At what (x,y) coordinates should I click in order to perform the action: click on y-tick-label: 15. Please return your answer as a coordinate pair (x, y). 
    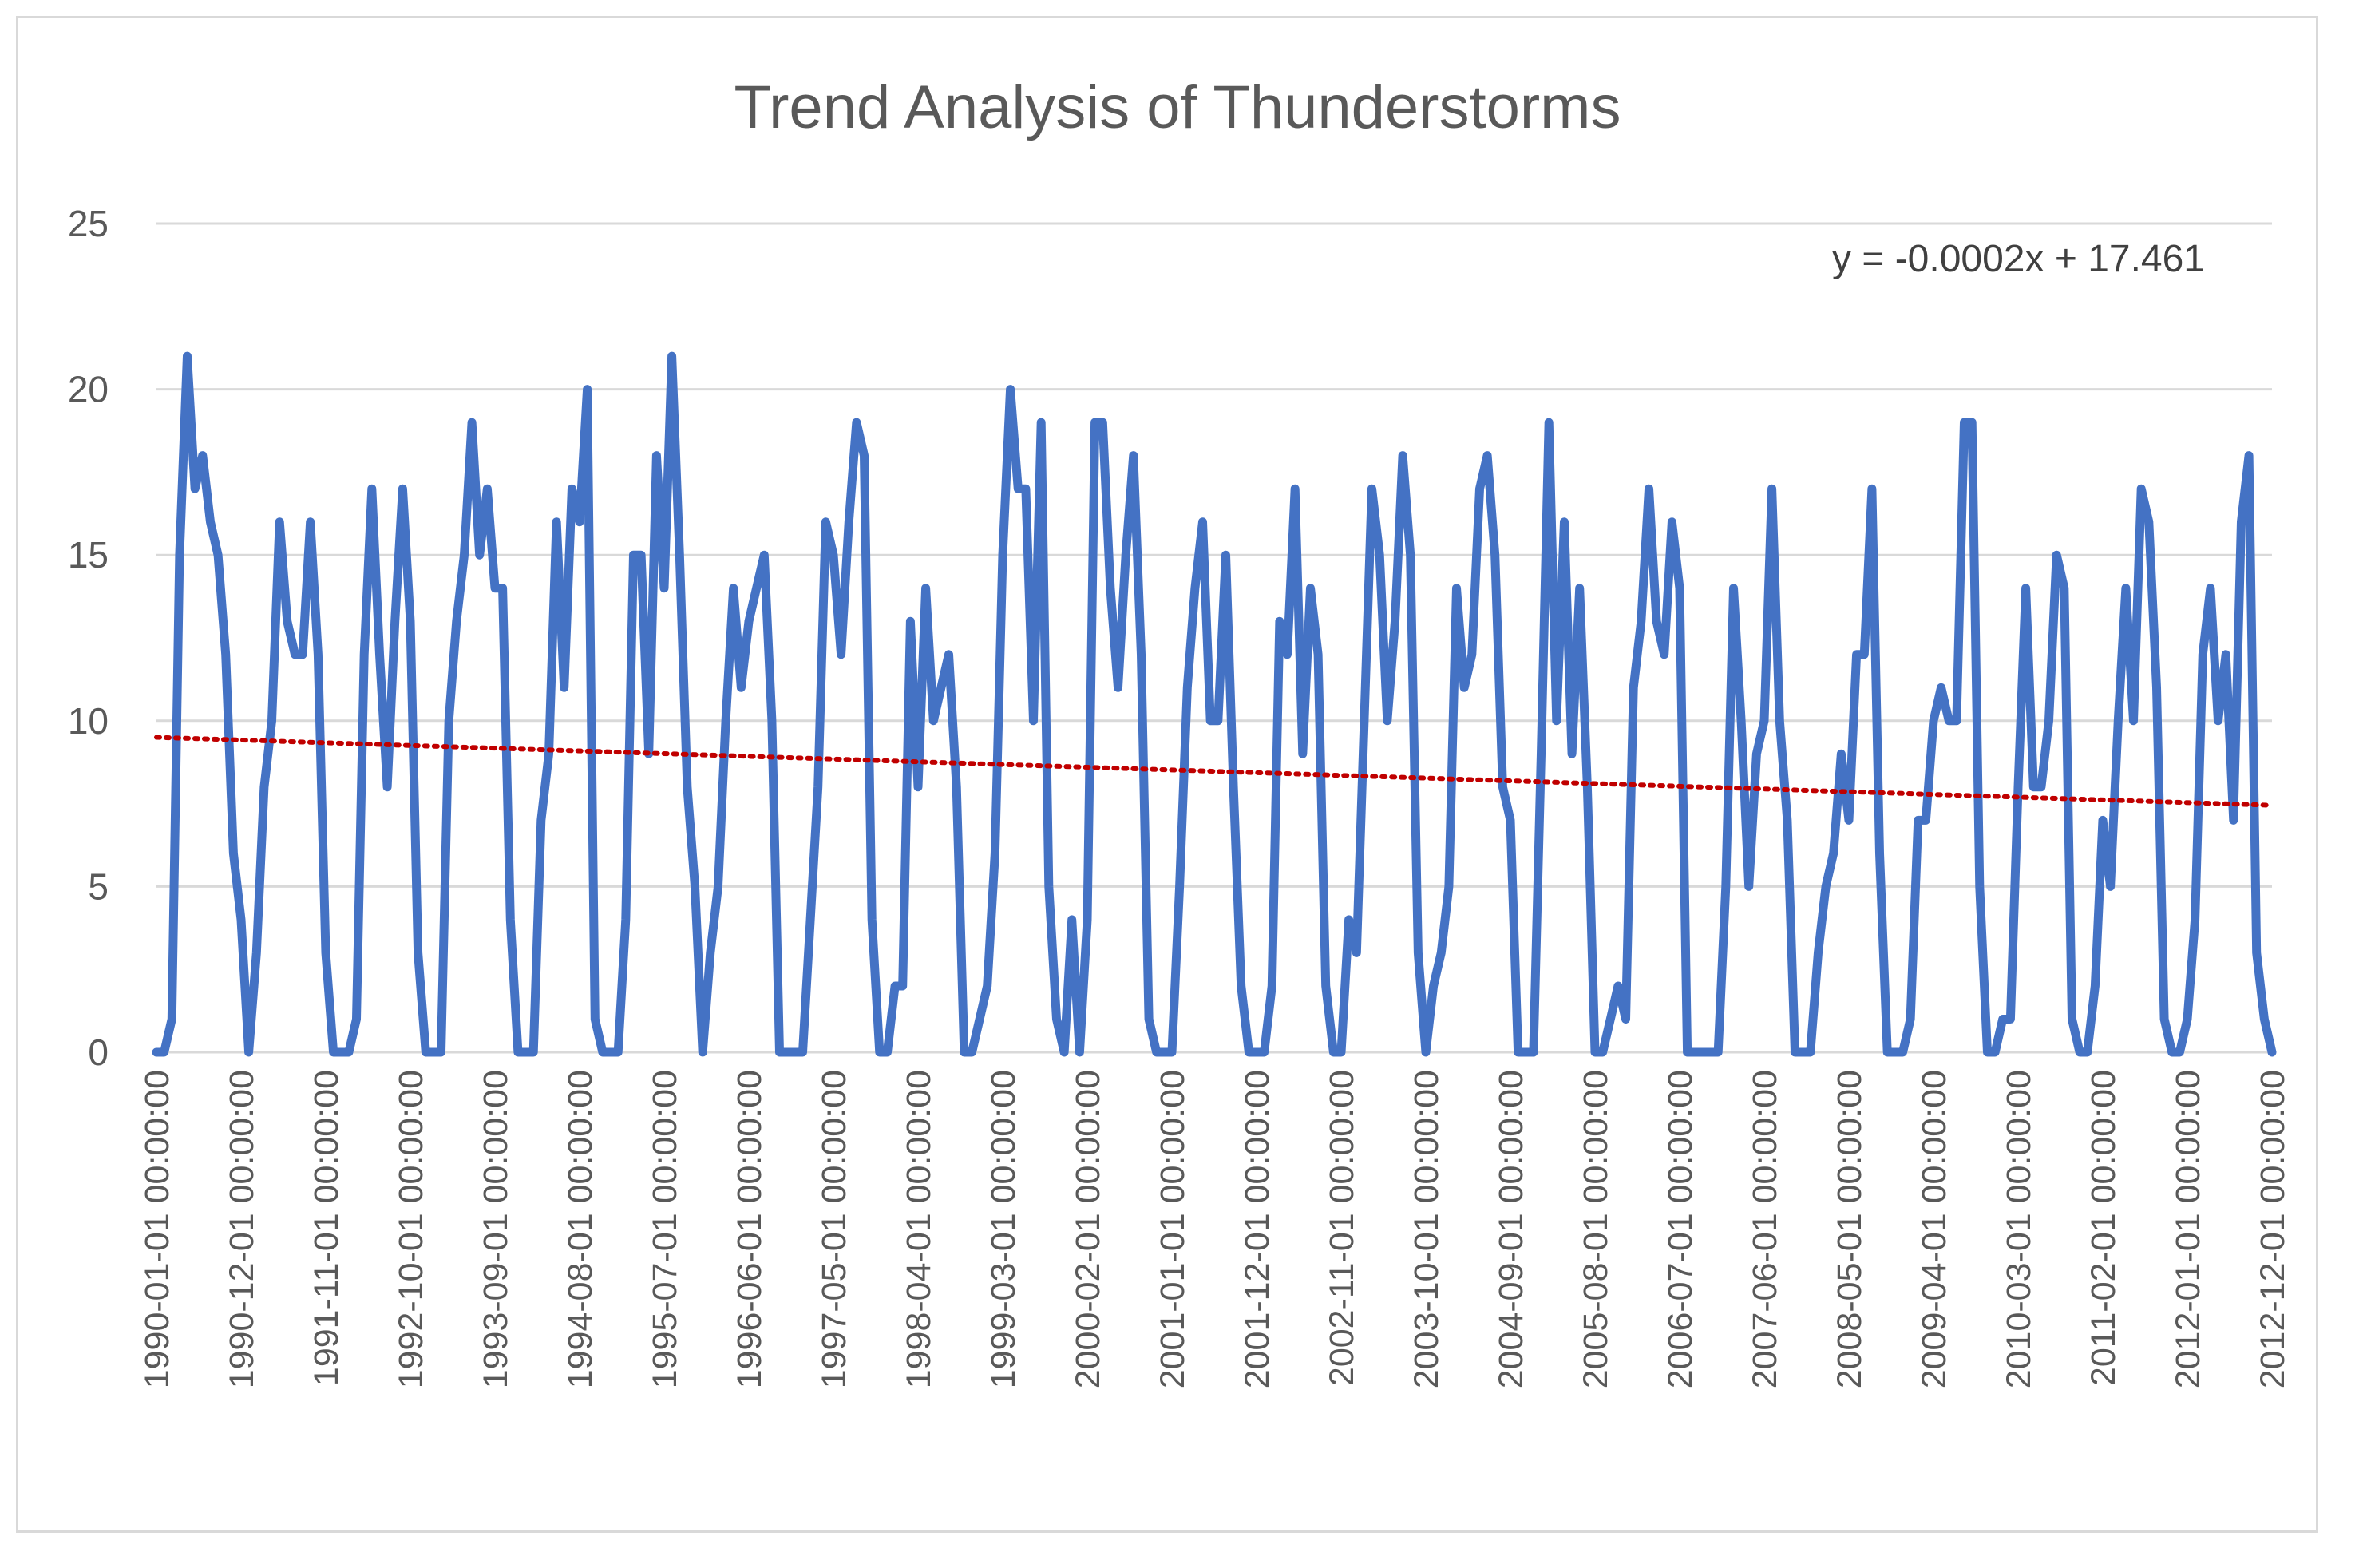
    Looking at the image, I should click on (88, 555).